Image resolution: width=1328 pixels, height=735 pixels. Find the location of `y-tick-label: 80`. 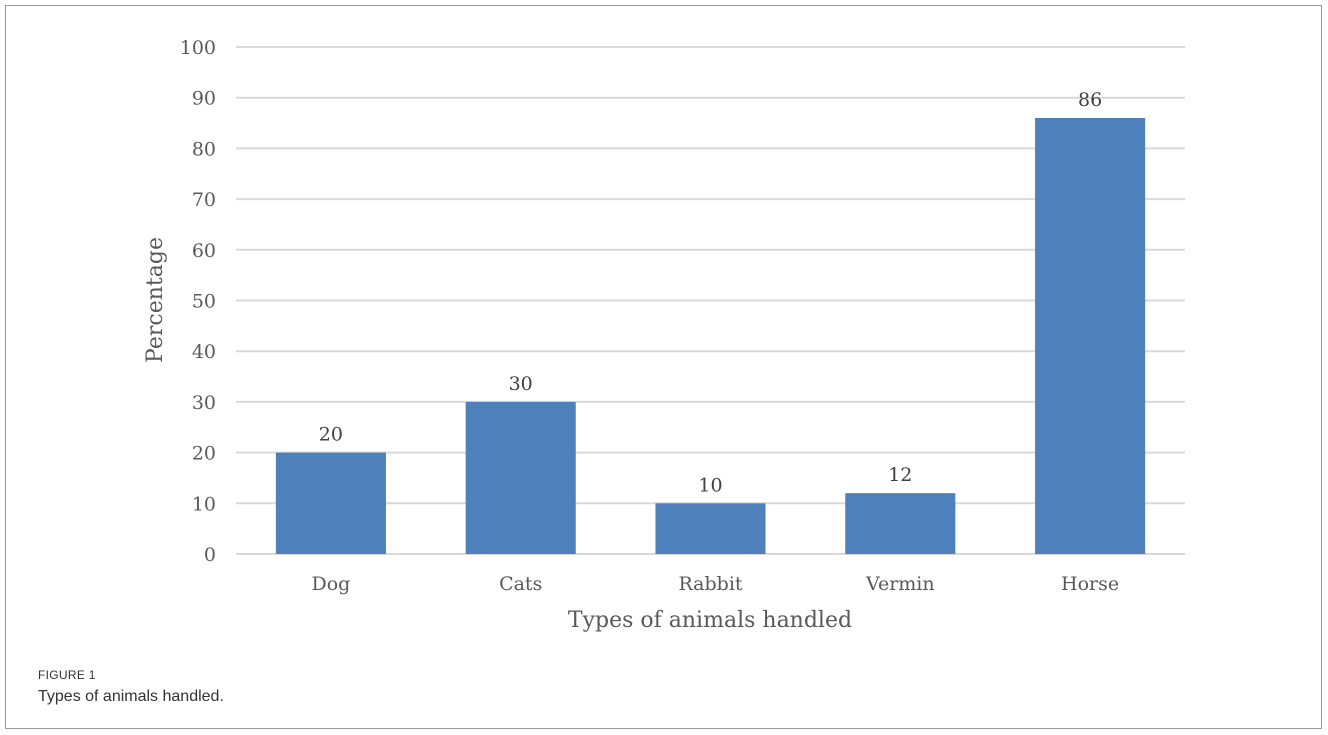

y-tick-label: 80 is located at coordinates (204, 149).